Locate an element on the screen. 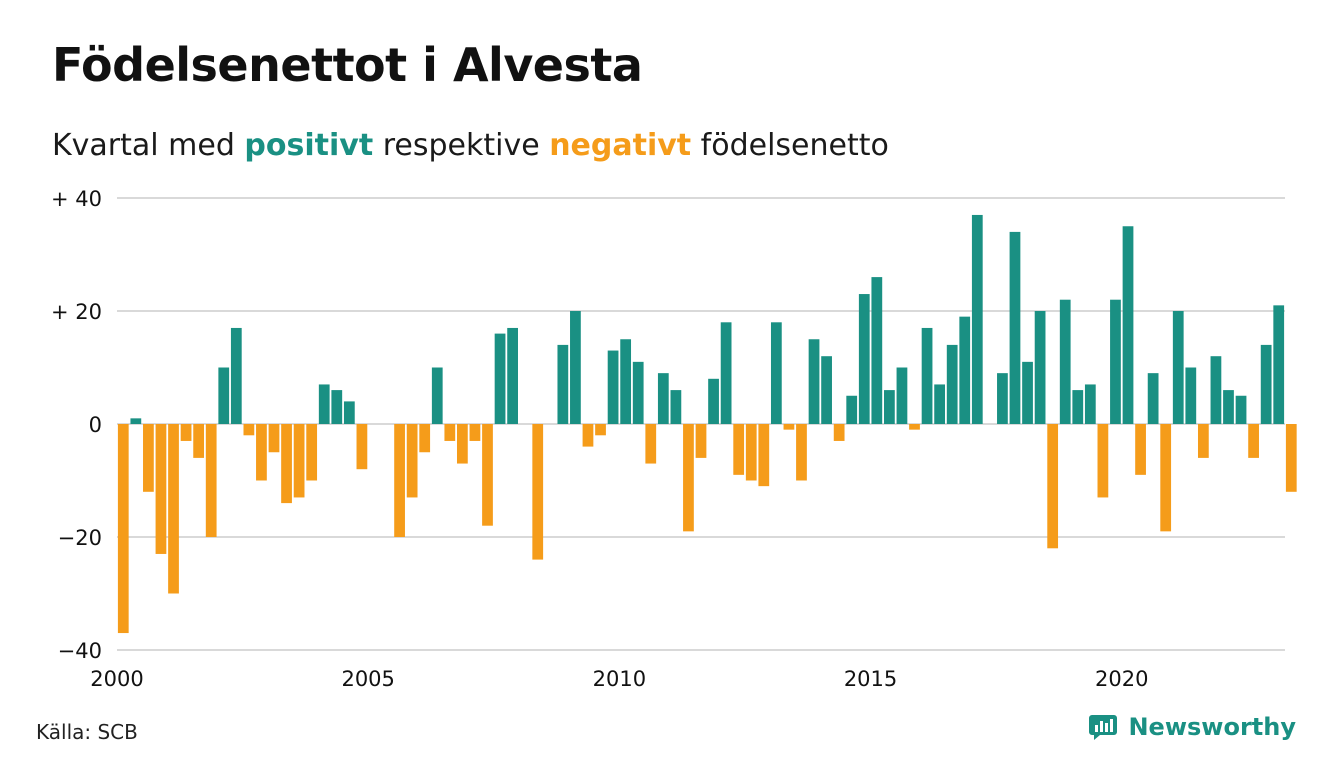  y-tick-label: + 40 is located at coordinates (76, 199).